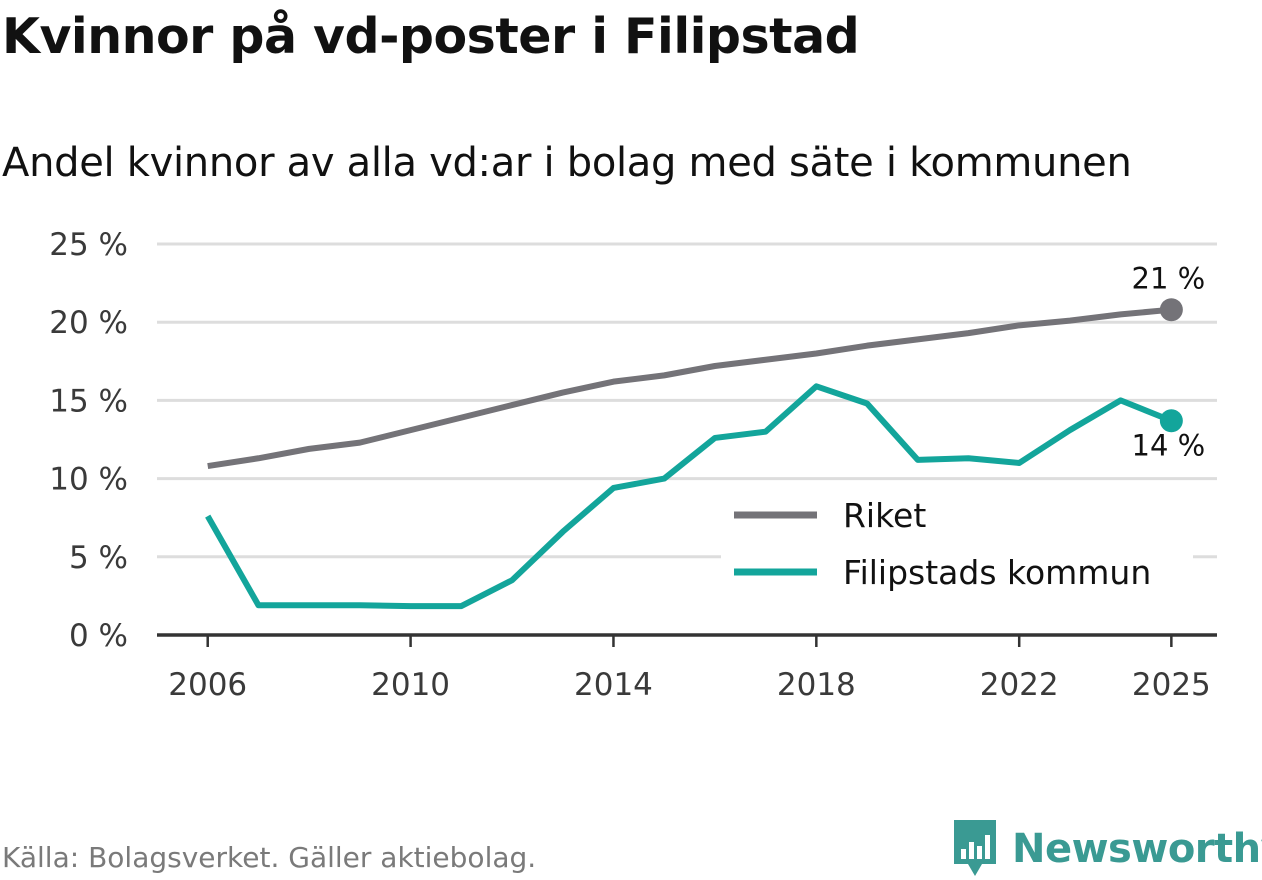  I want to click on y-tick-label: 20 %, so click(88, 323).